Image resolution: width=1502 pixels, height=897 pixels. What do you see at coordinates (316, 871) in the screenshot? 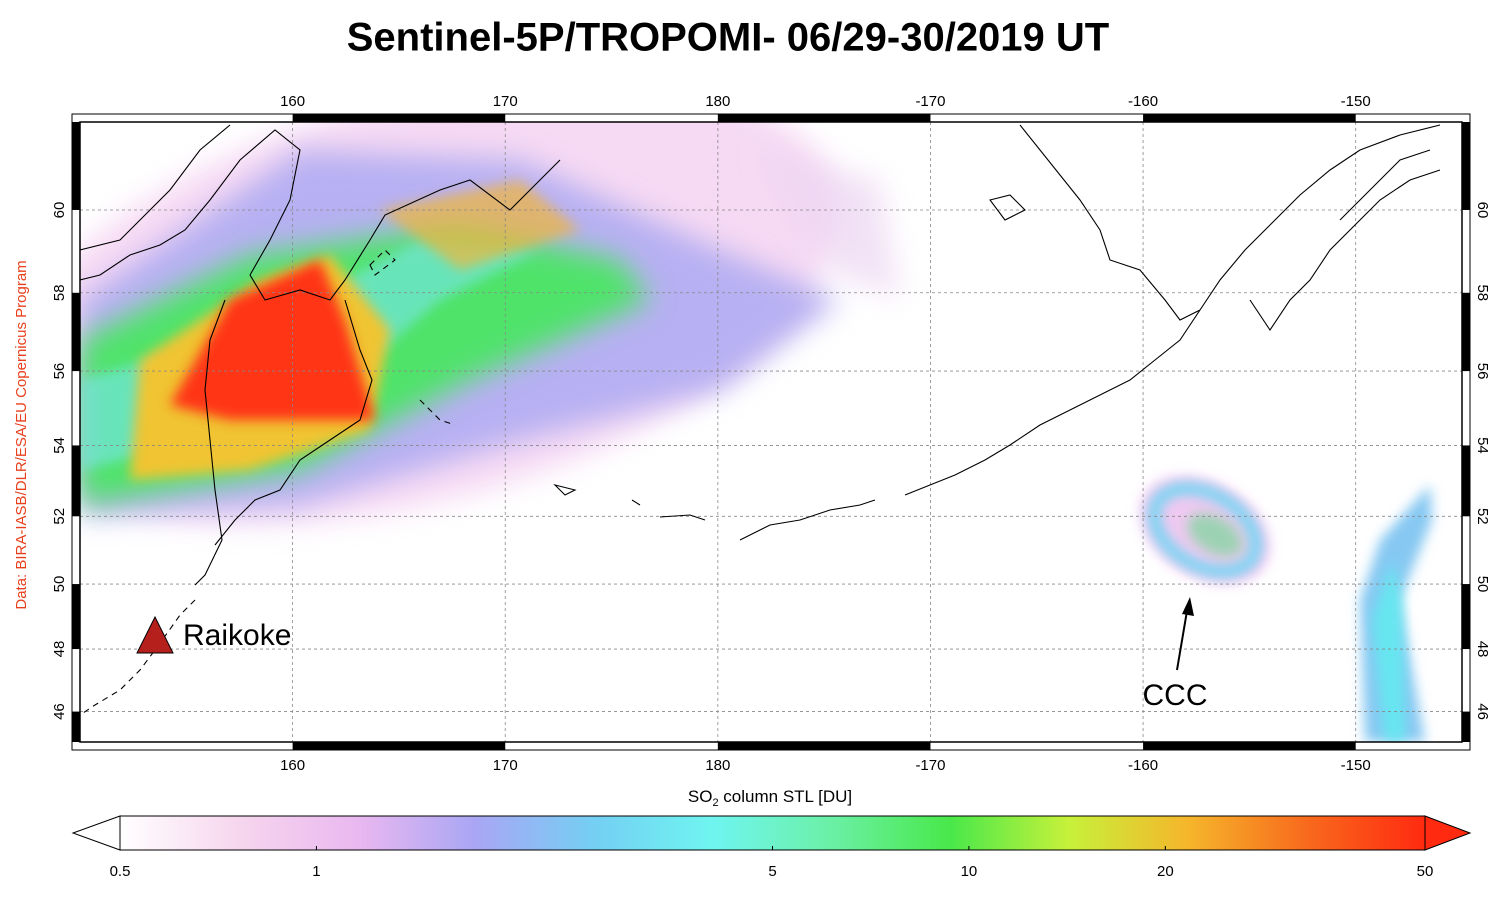
I see `colorbar-tick-label: 1` at bounding box center [316, 871].